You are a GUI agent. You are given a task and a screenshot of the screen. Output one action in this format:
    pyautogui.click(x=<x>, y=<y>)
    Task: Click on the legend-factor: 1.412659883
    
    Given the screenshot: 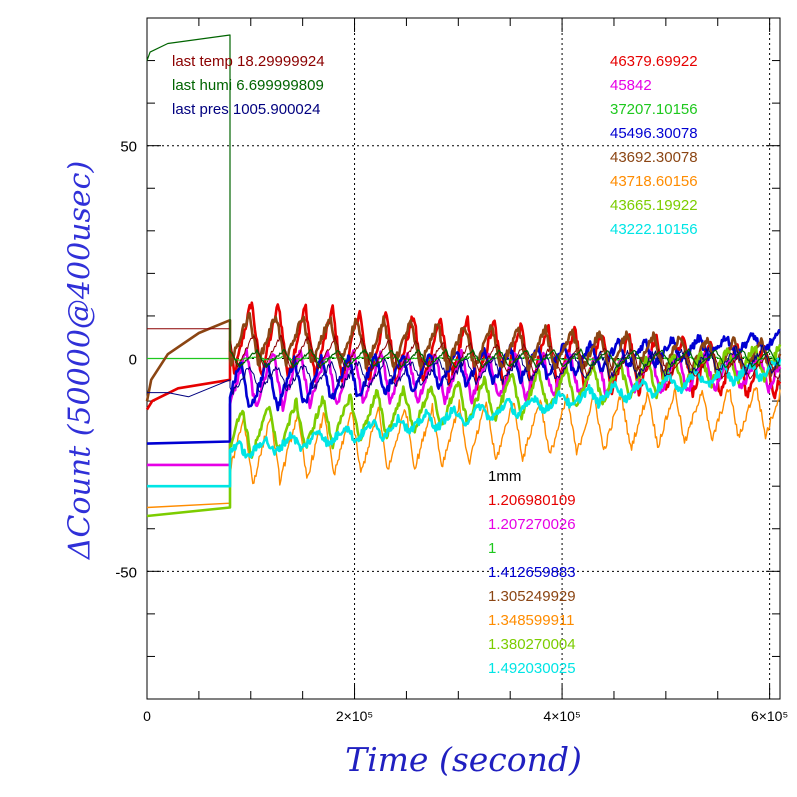 What is the action you would take?
    pyautogui.click(x=532, y=572)
    